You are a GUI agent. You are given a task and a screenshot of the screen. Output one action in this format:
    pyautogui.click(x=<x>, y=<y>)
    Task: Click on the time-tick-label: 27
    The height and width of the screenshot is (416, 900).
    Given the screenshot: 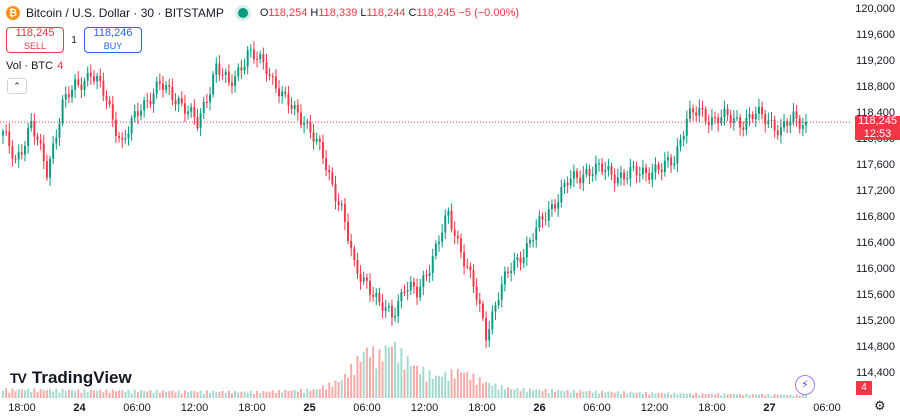 What is the action you would take?
    pyautogui.click(x=769, y=408)
    